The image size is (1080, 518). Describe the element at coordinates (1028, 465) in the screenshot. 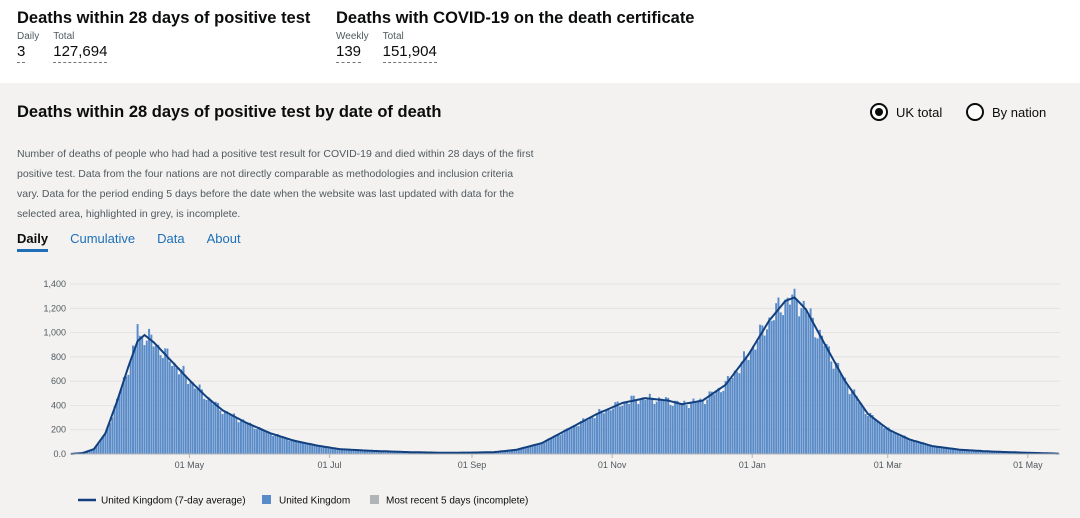

I see `x-tick-label: 01 May` at that location.